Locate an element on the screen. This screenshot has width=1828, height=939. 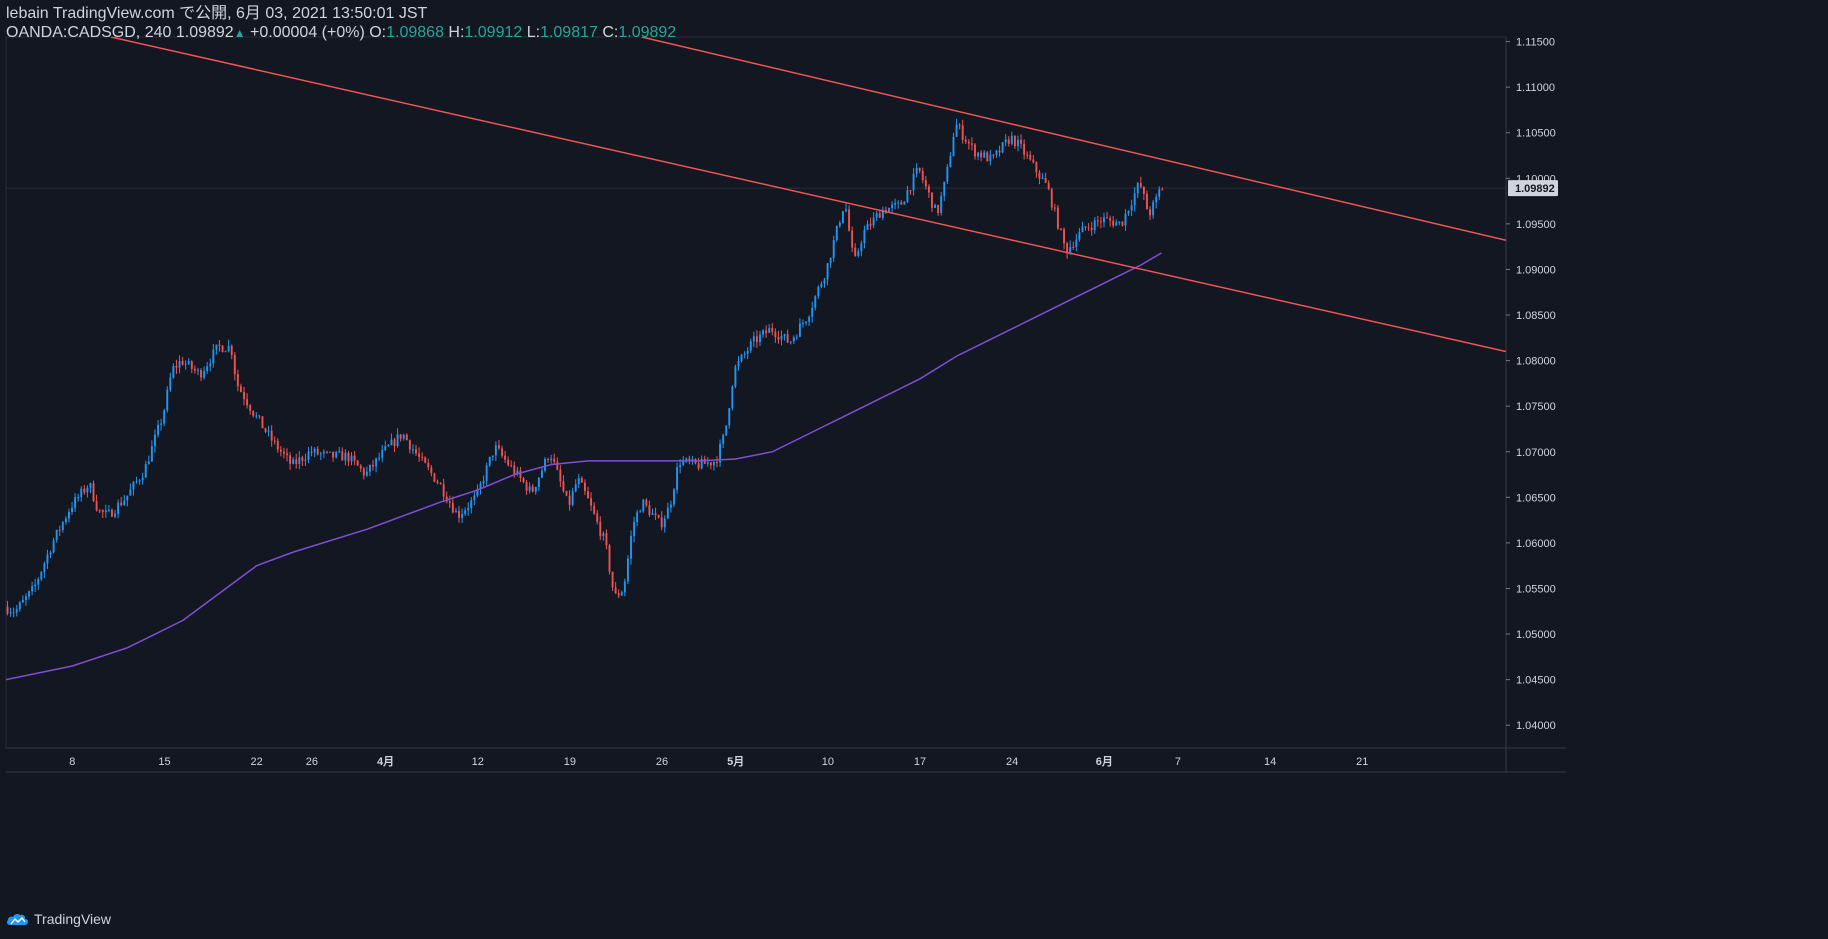
time-tick-label: 17 is located at coordinates (920, 762).